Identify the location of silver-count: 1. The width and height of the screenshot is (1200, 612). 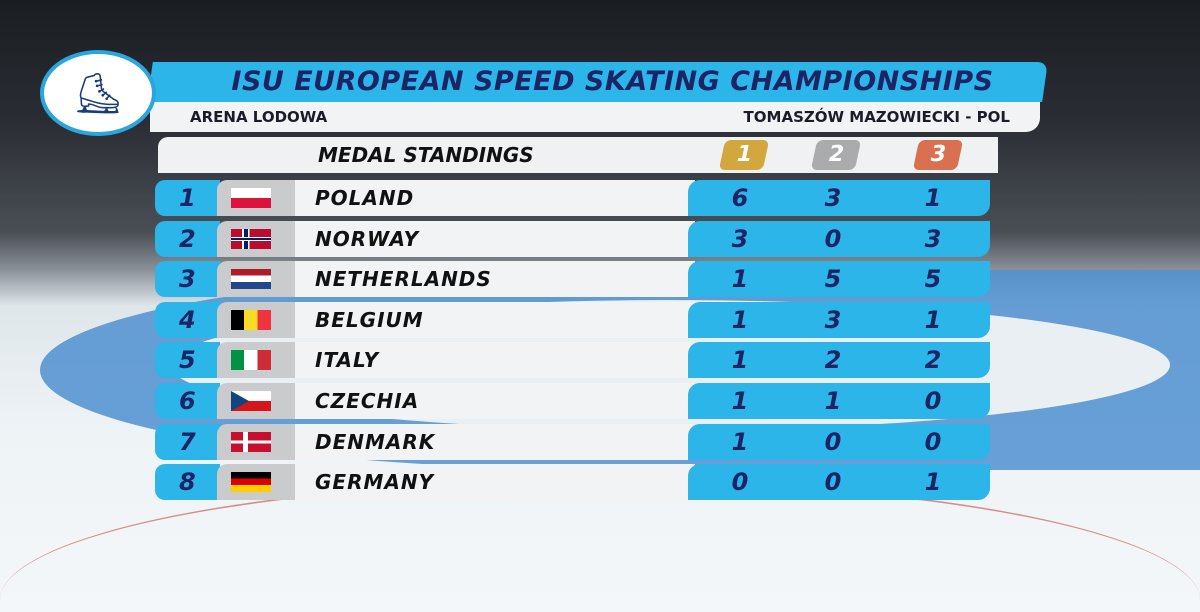
(833, 401).